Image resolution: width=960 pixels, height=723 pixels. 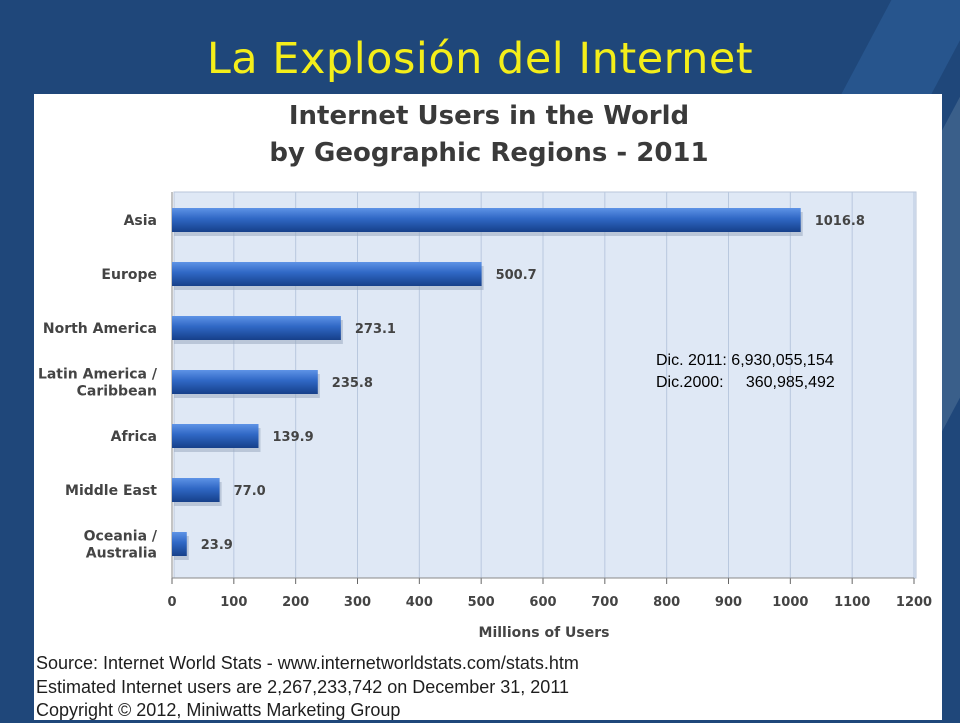 I want to click on bar-value-label: 1016.8, so click(x=840, y=221).